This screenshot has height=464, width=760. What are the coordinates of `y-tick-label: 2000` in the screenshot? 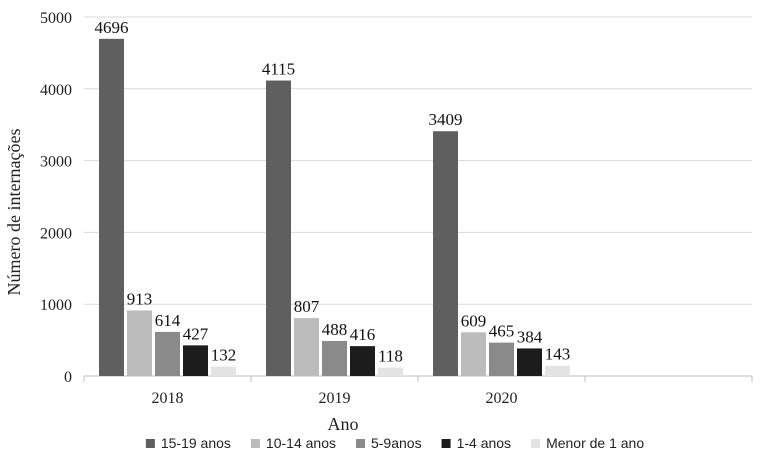 It's located at (56, 233).